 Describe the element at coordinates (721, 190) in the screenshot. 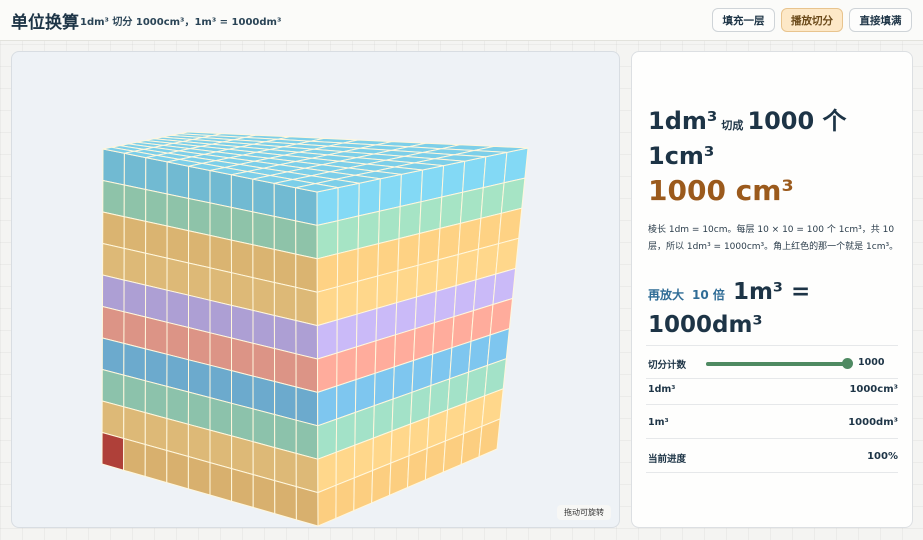

I see `big-value: 1000 cm³` at that location.